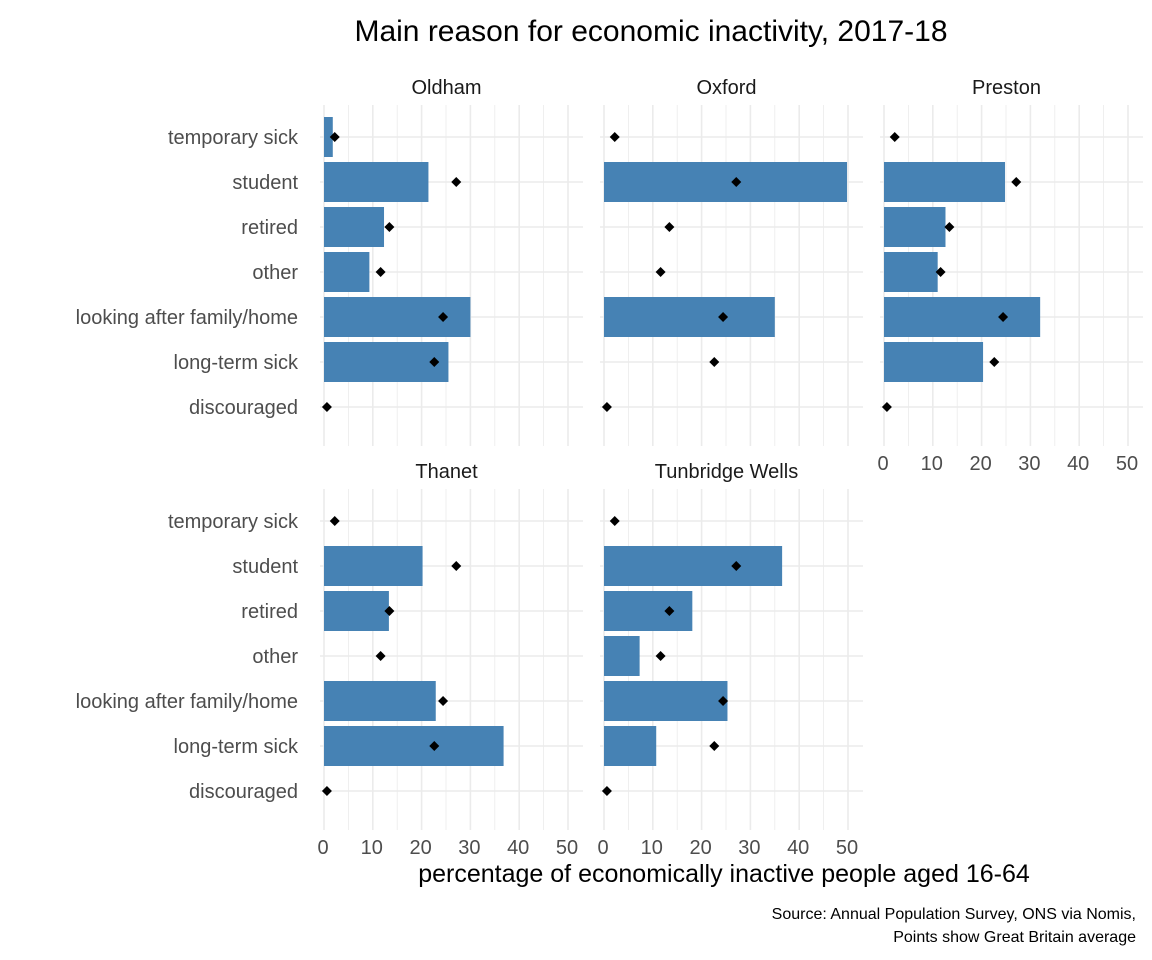 The height and width of the screenshot is (960, 1152). Describe the element at coordinates (726, 472) in the screenshot. I see `facet-title: Tunbridge Wells` at that location.